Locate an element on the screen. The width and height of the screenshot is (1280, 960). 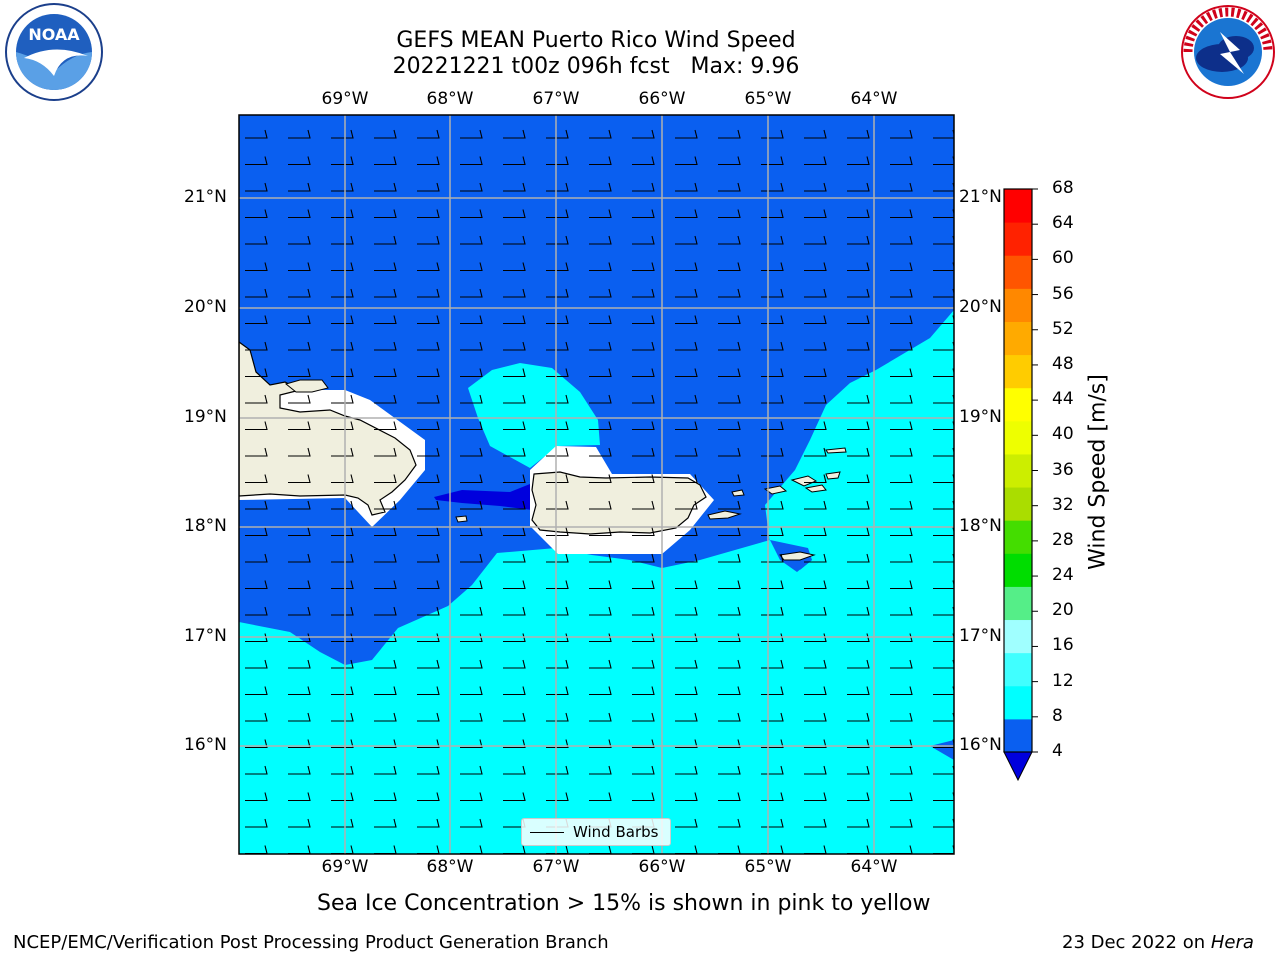
colorbar-tick-label: 44 is located at coordinates (1063, 399).